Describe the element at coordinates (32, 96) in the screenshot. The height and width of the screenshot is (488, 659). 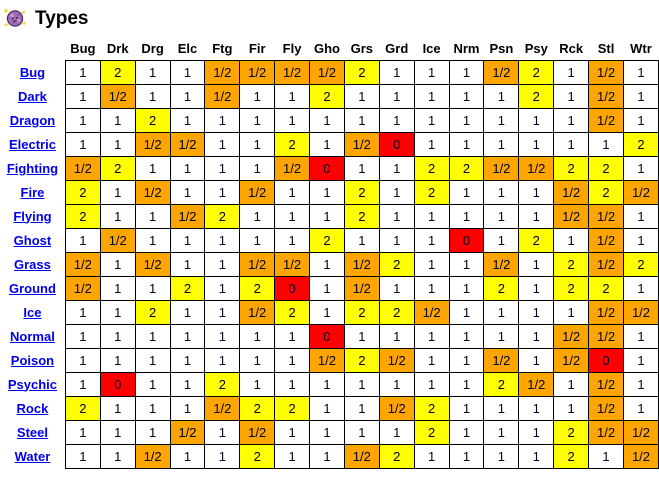
I see `row-link-dark: Dark` at that location.